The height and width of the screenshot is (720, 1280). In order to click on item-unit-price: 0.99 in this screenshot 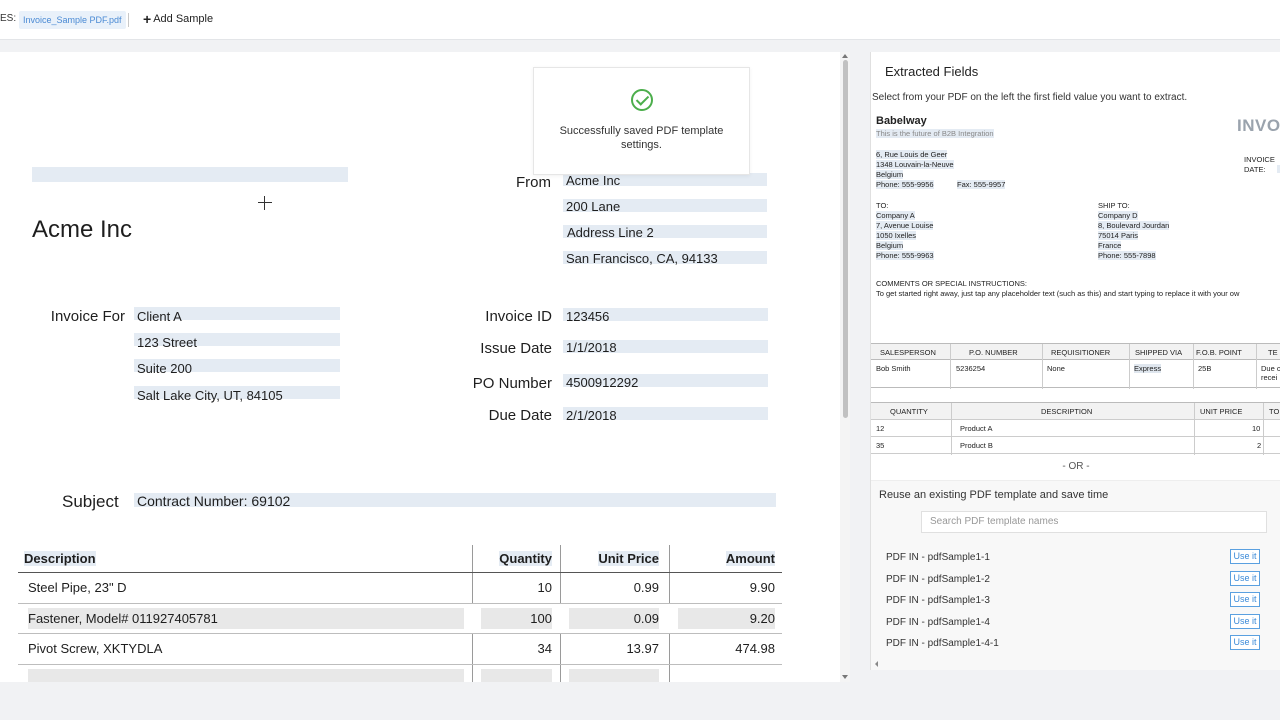, I will do `click(646, 588)`.